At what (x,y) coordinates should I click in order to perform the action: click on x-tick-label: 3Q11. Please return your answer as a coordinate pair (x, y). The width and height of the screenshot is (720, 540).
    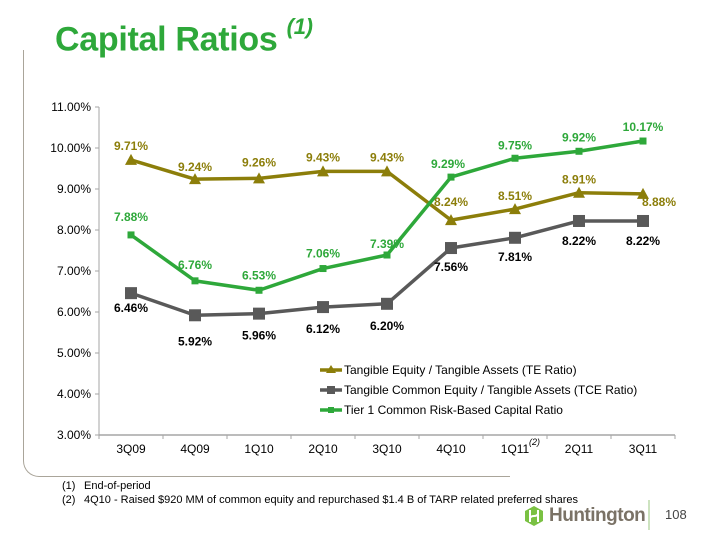
    Looking at the image, I should click on (643, 449).